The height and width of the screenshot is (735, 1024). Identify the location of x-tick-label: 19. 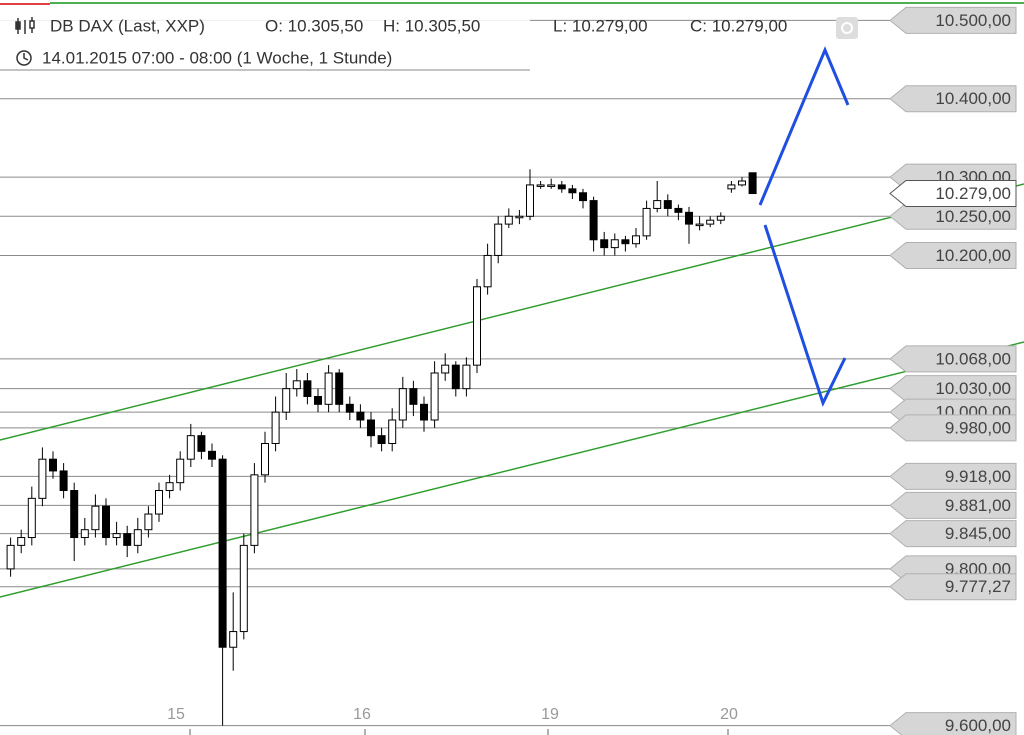
(550, 714).